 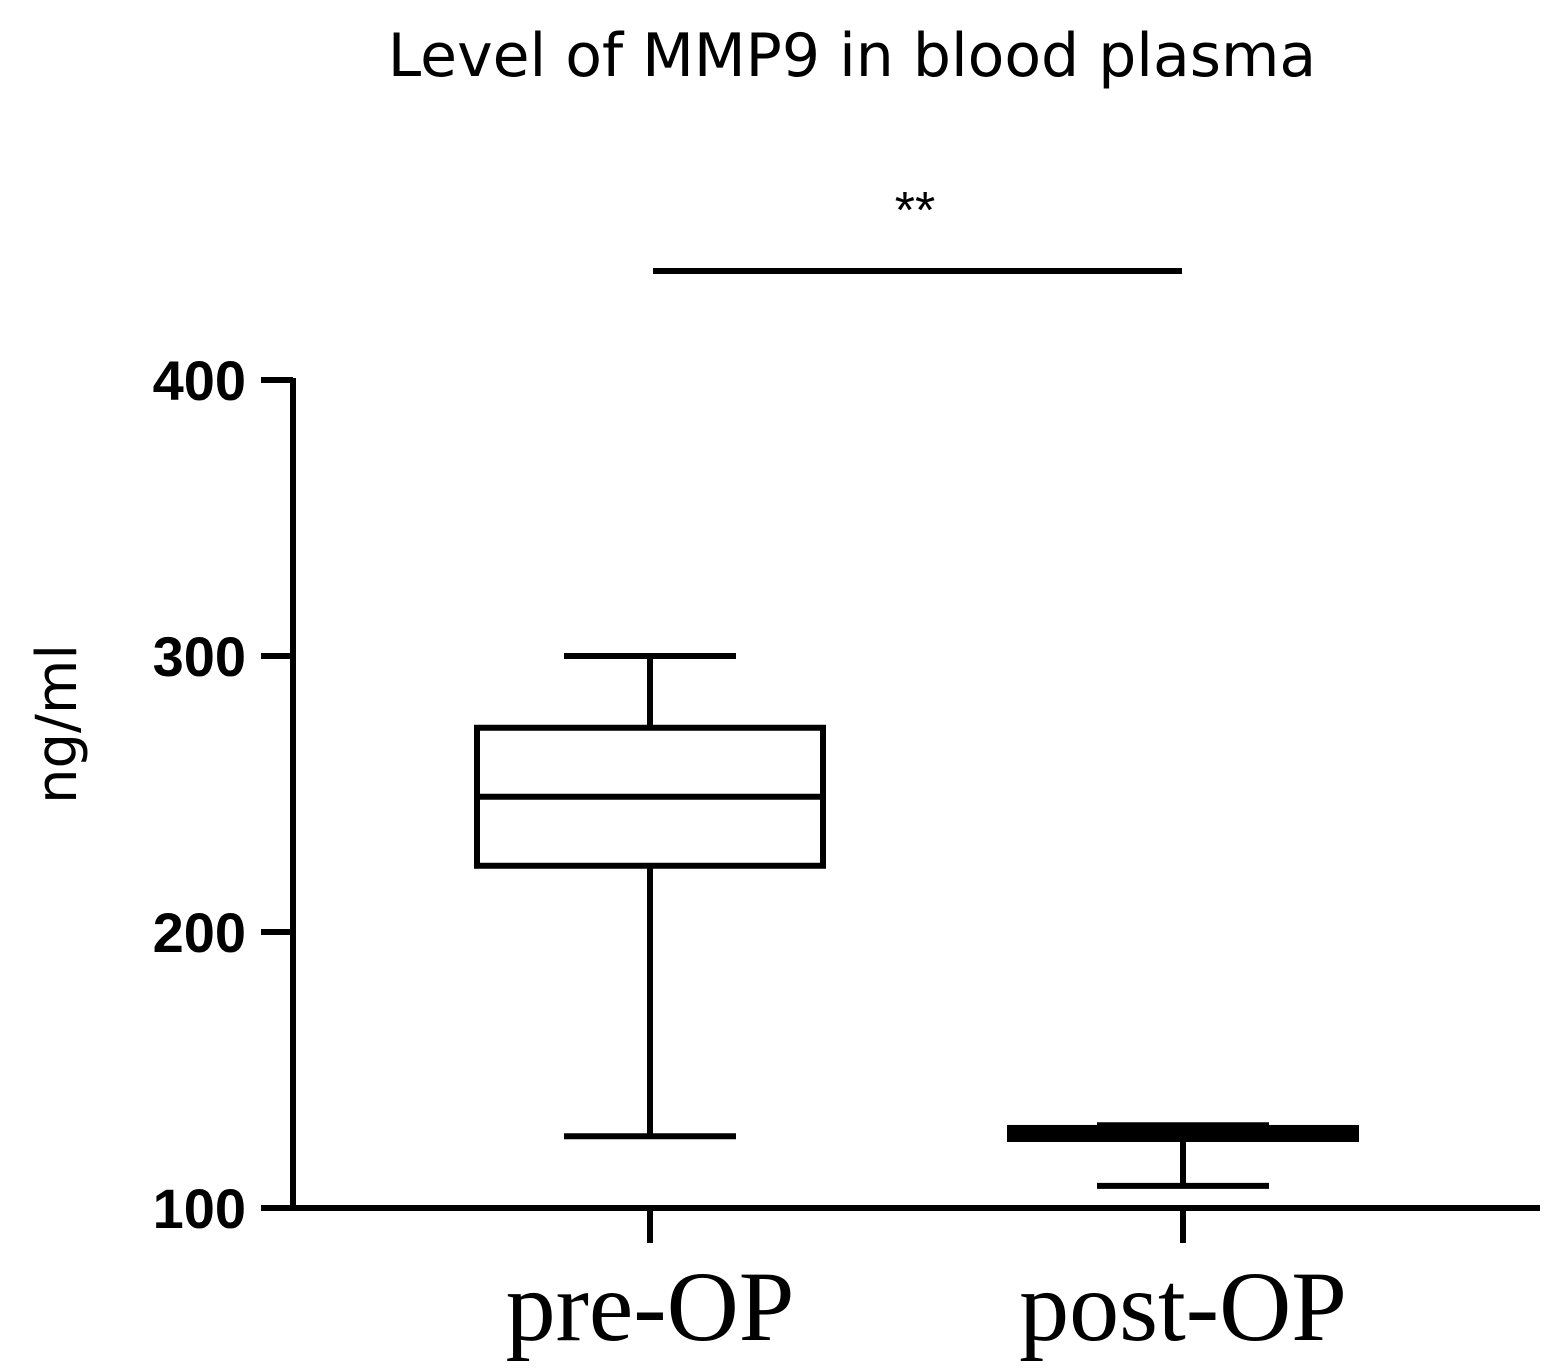 I want to click on y-axis-label: ng/ml, so click(x=57, y=724).